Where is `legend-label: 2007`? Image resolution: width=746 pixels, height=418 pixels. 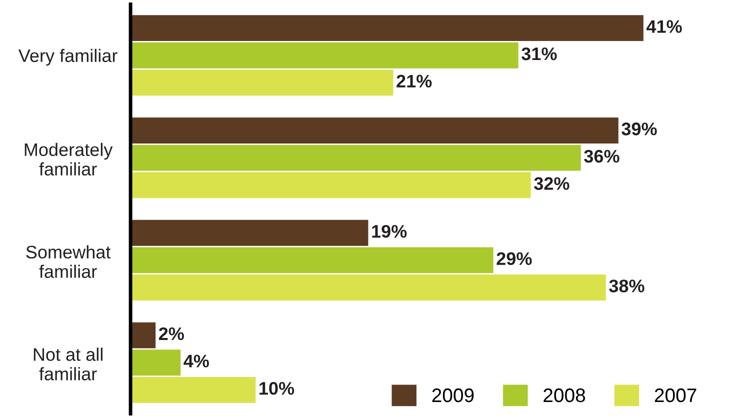 legend-label: 2007 is located at coordinates (675, 395).